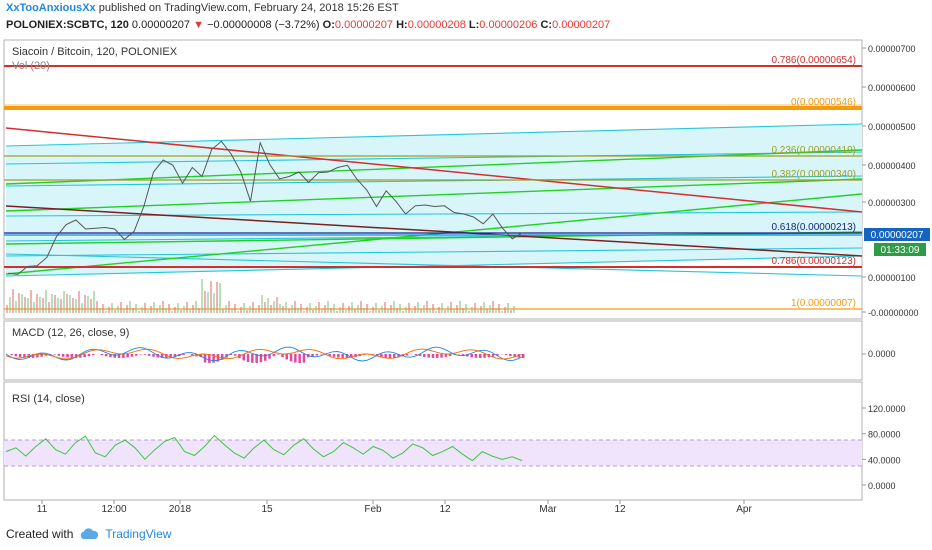 The height and width of the screenshot is (550, 932). I want to click on price-series, so click(265, 207).